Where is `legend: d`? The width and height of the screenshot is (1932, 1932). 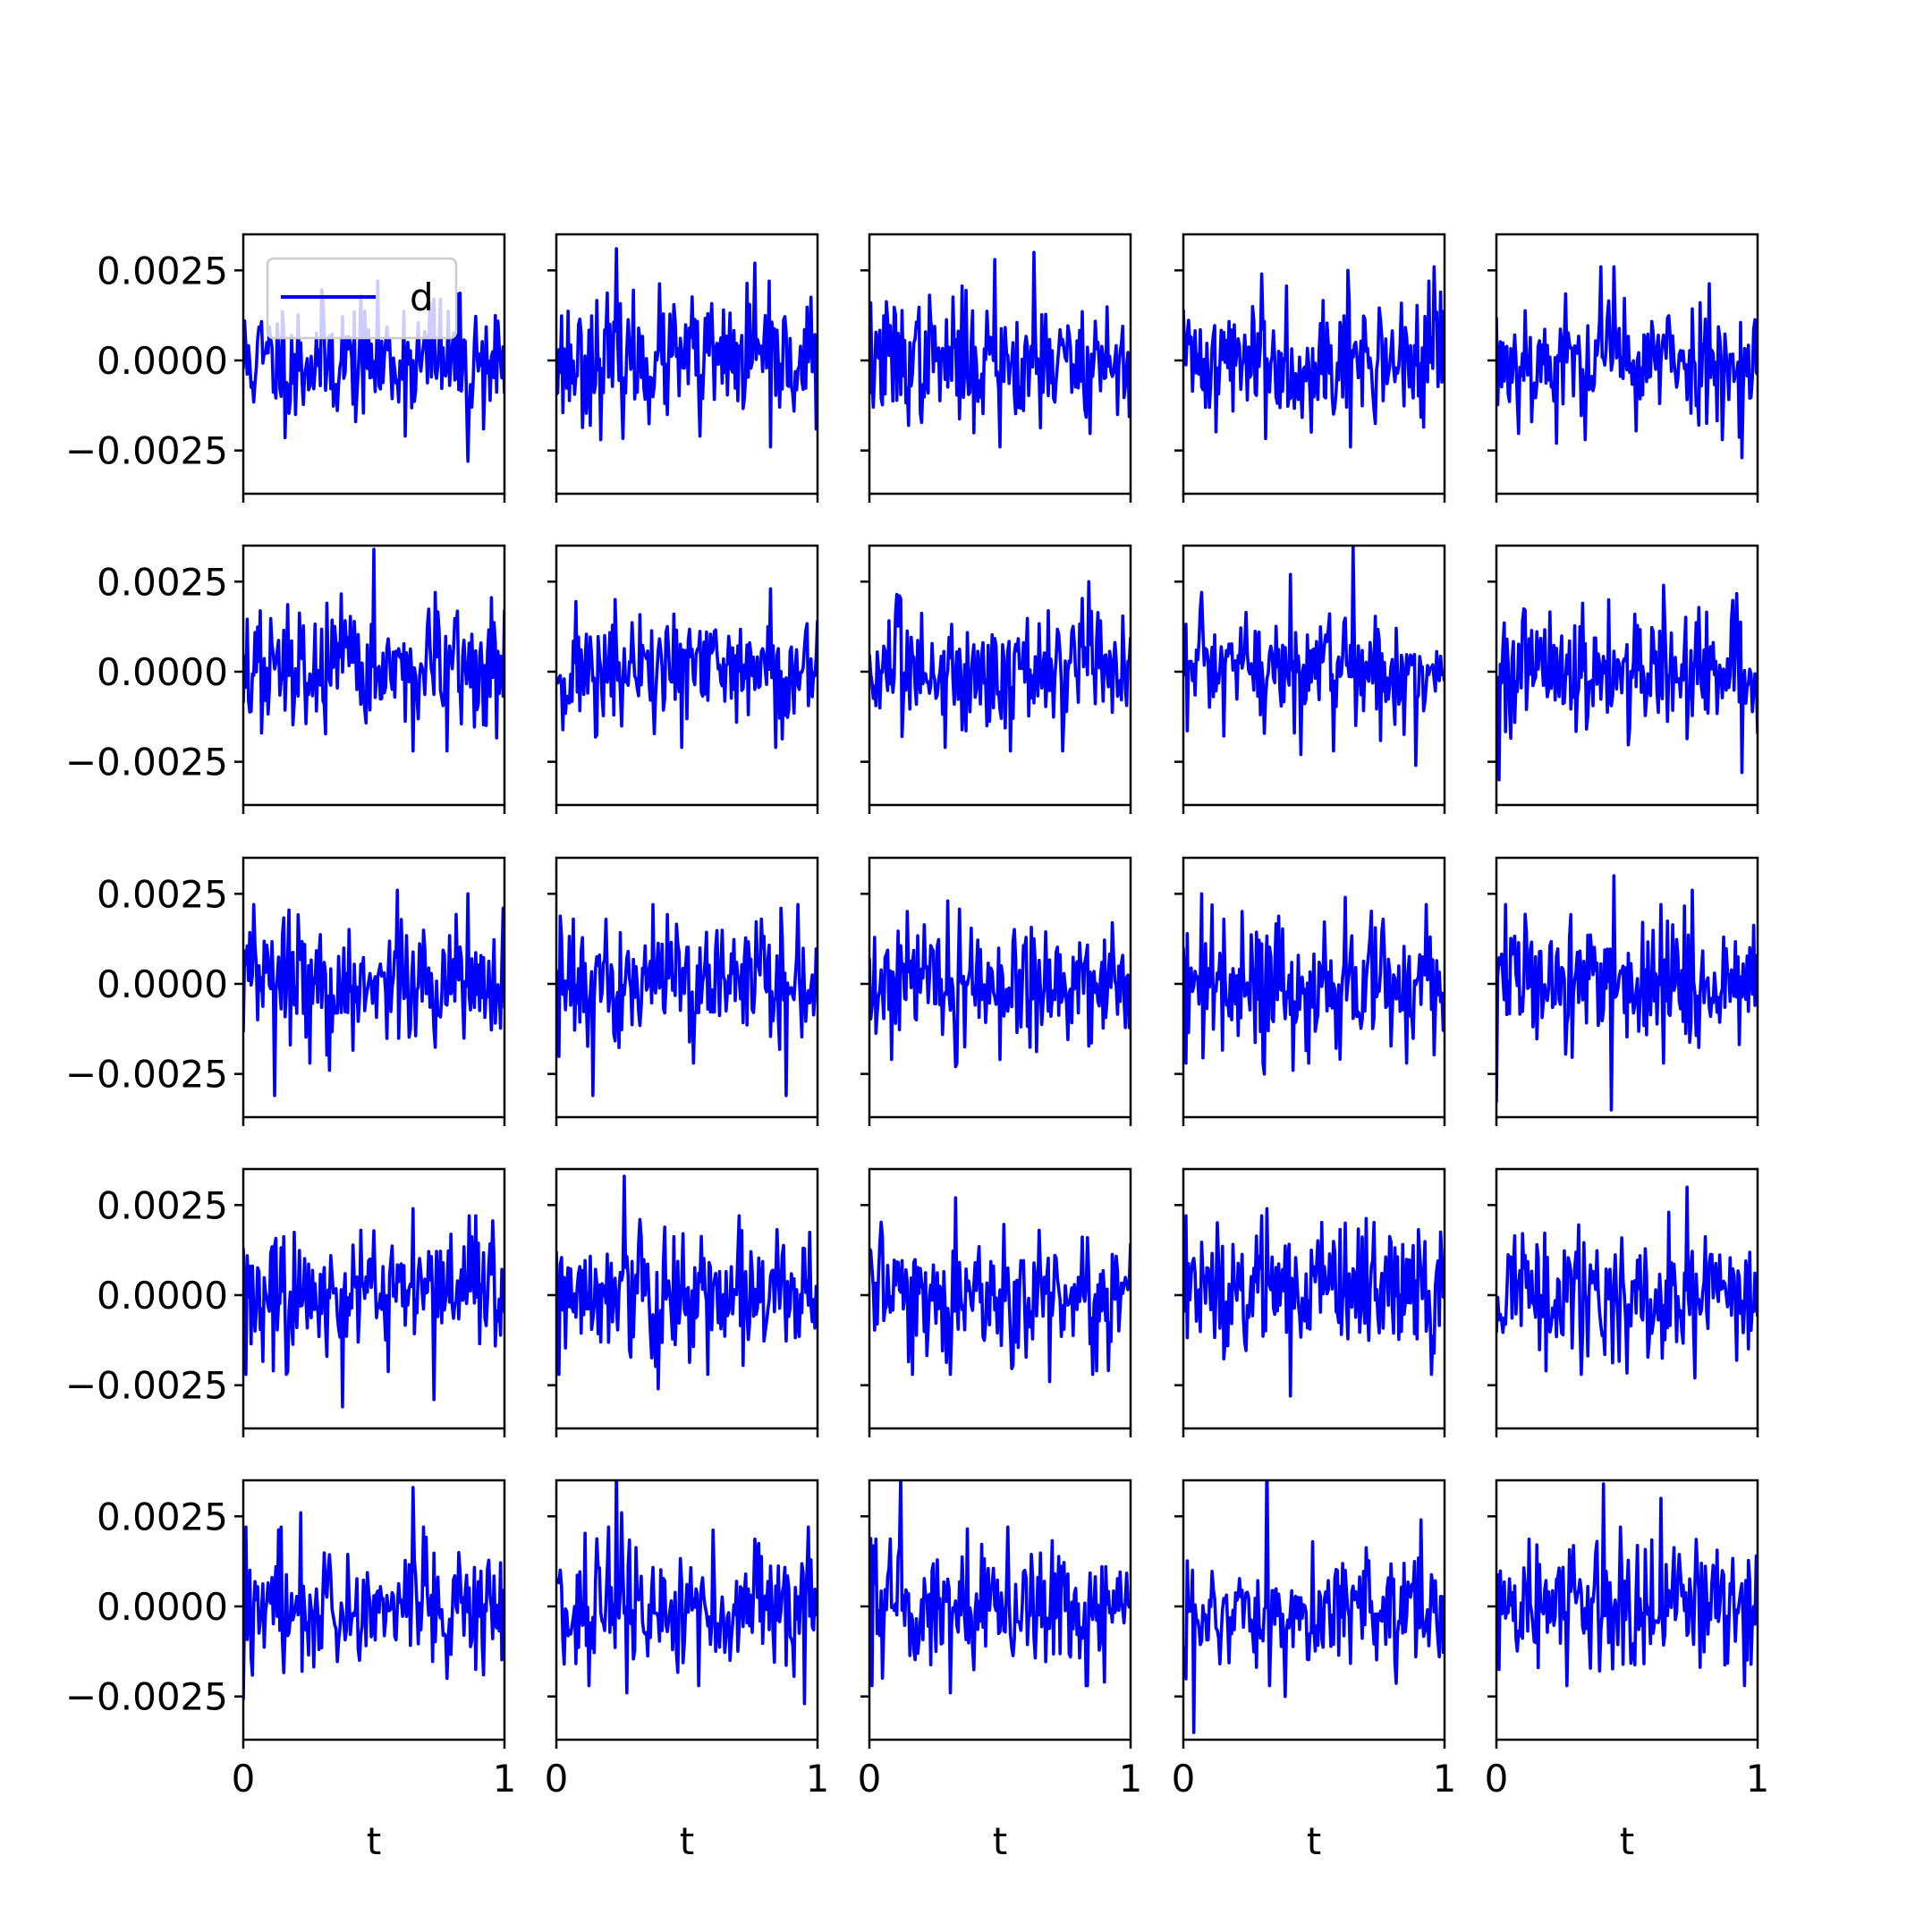
legend: d is located at coordinates (362, 298).